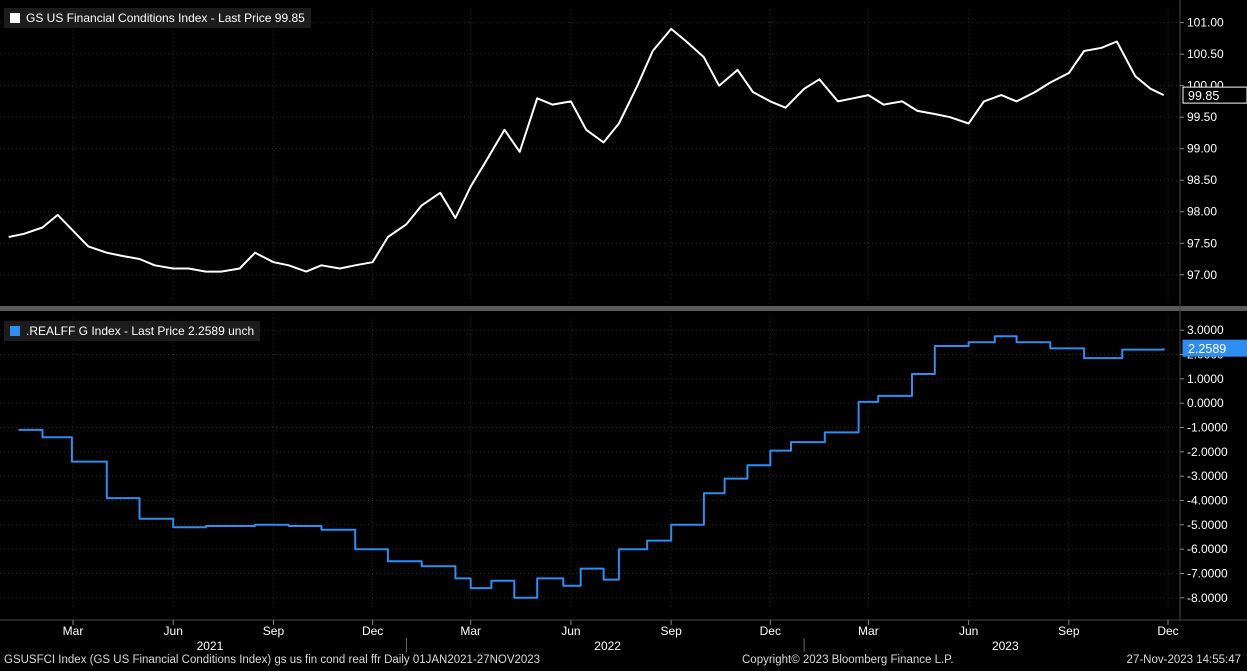  I want to click on y-tick-label: 97.00, so click(1202, 275).